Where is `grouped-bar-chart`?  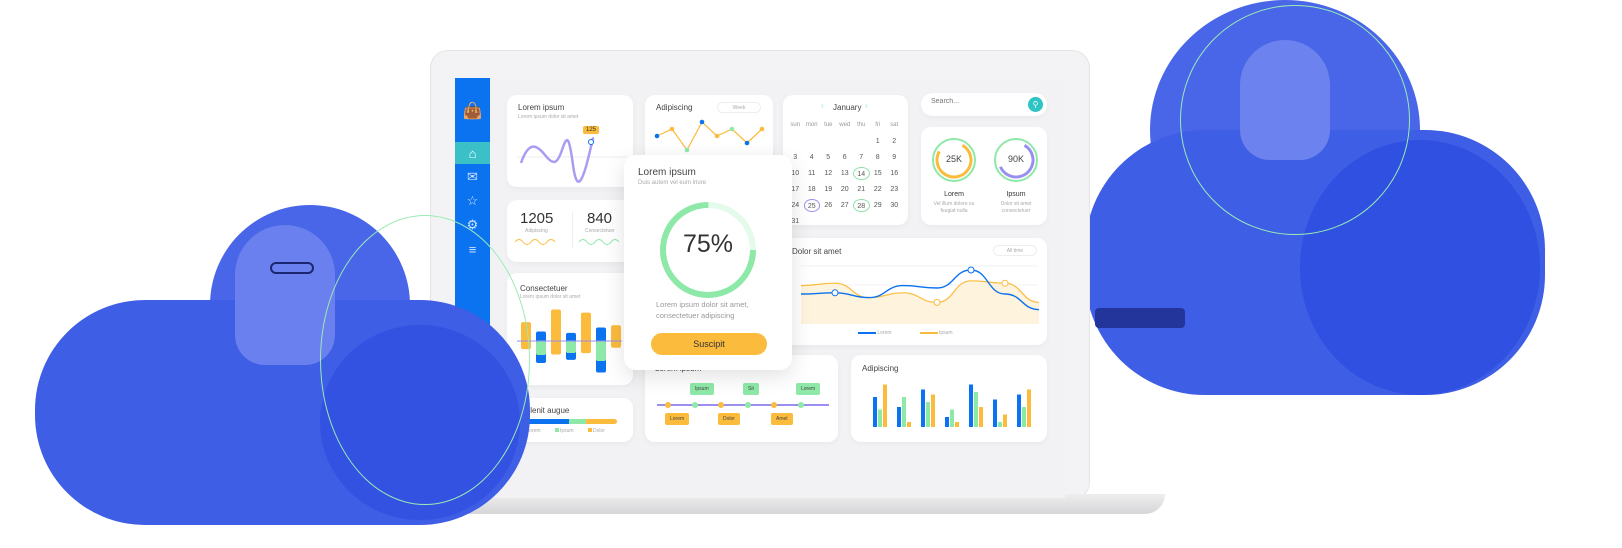
grouped-bar-chart is located at coordinates (952, 405).